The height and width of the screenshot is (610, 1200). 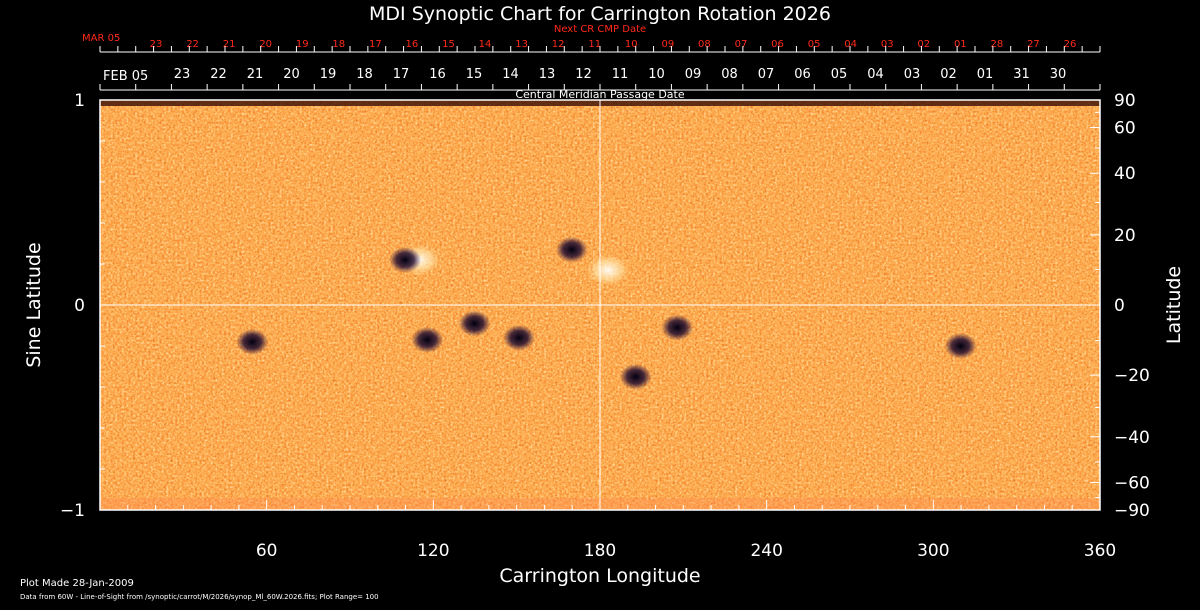 I want to click on y-axis-label-right: Latitude, so click(x=1174, y=305).